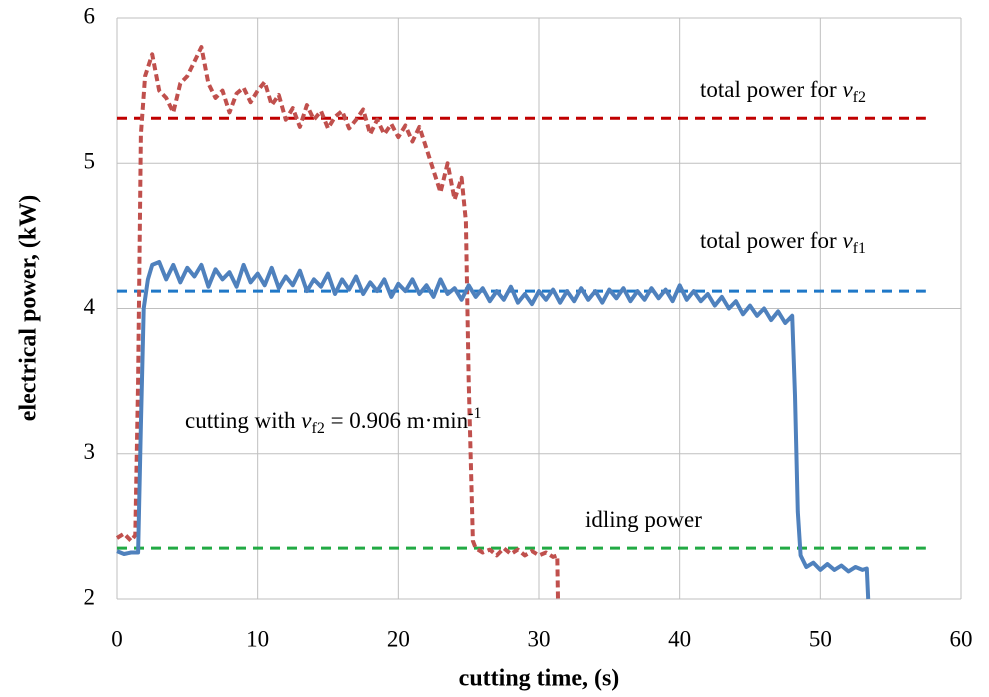  Describe the element at coordinates (257, 638) in the screenshot. I see `x-tick-label: 10` at that location.